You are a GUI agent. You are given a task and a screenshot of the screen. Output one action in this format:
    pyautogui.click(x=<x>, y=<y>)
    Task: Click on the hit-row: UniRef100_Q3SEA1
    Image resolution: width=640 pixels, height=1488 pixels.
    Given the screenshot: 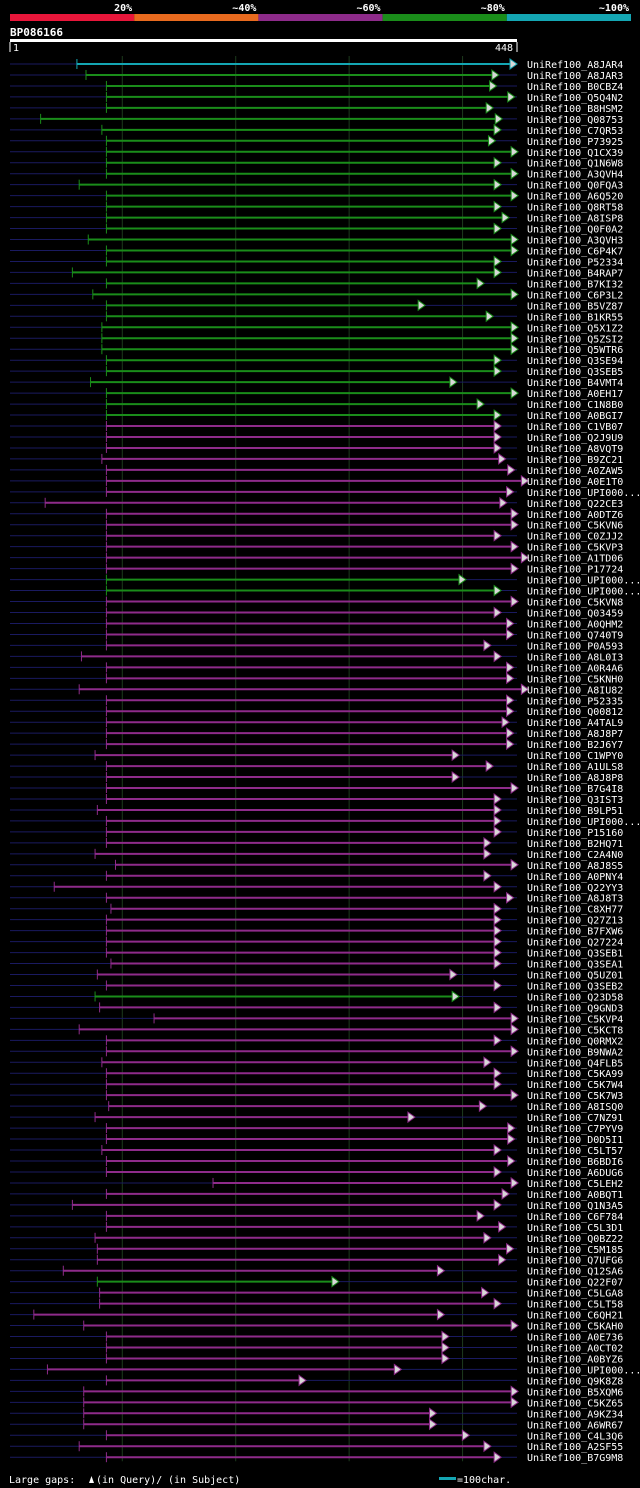 What is the action you would take?
    pyautogui.click(x=316, y=964)
    